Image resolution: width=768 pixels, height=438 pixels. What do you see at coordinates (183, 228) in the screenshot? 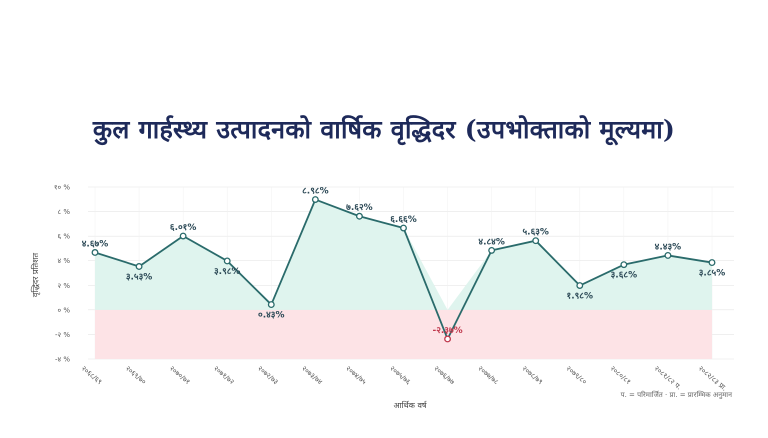
I see `data-label: ६.०१%` at bounding box center [183, 228].